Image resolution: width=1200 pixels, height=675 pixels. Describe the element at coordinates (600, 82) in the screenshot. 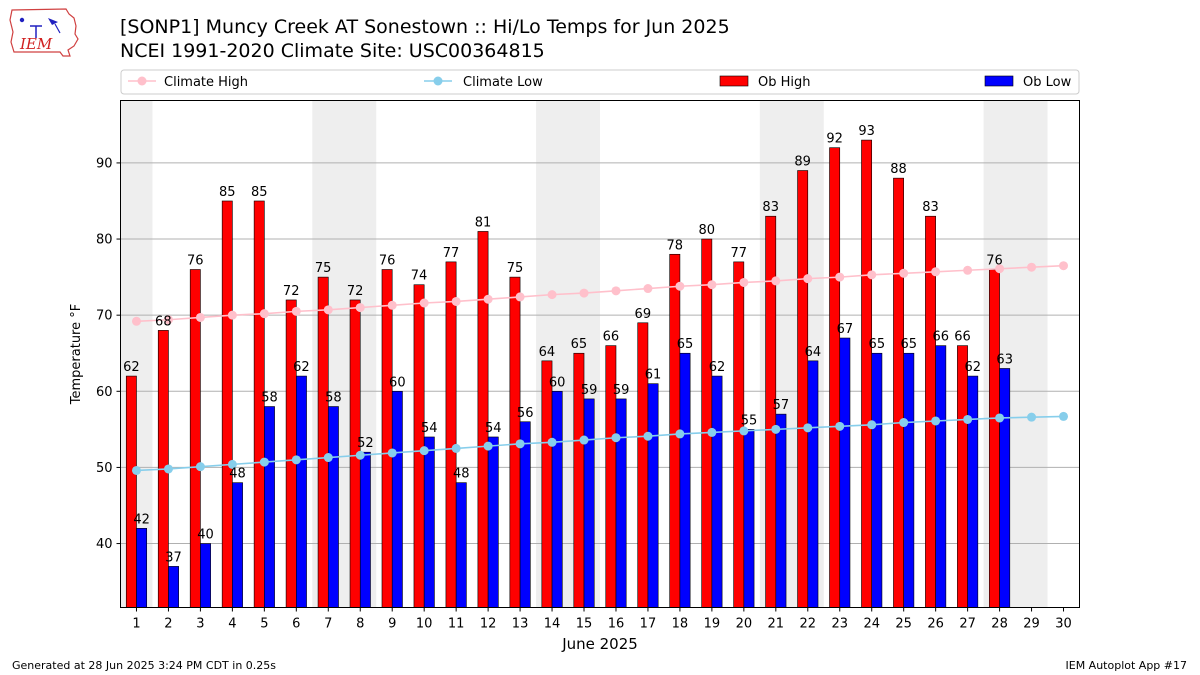

I see `legend: Climate High Climate Low Ob High Ob Low` at that location.